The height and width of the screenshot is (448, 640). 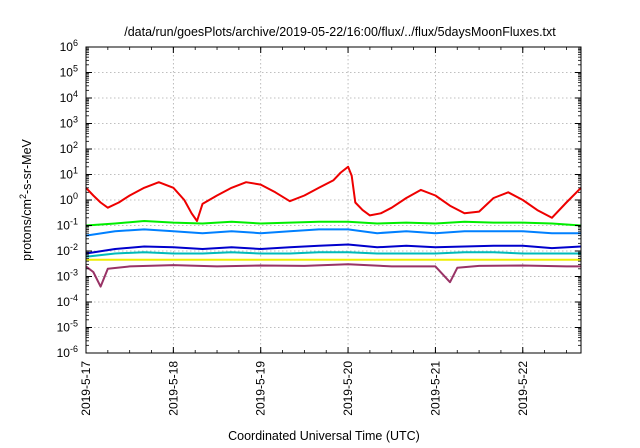 I want to click on x-tick-label: 2019-5-18, so click(x=173, y=388).